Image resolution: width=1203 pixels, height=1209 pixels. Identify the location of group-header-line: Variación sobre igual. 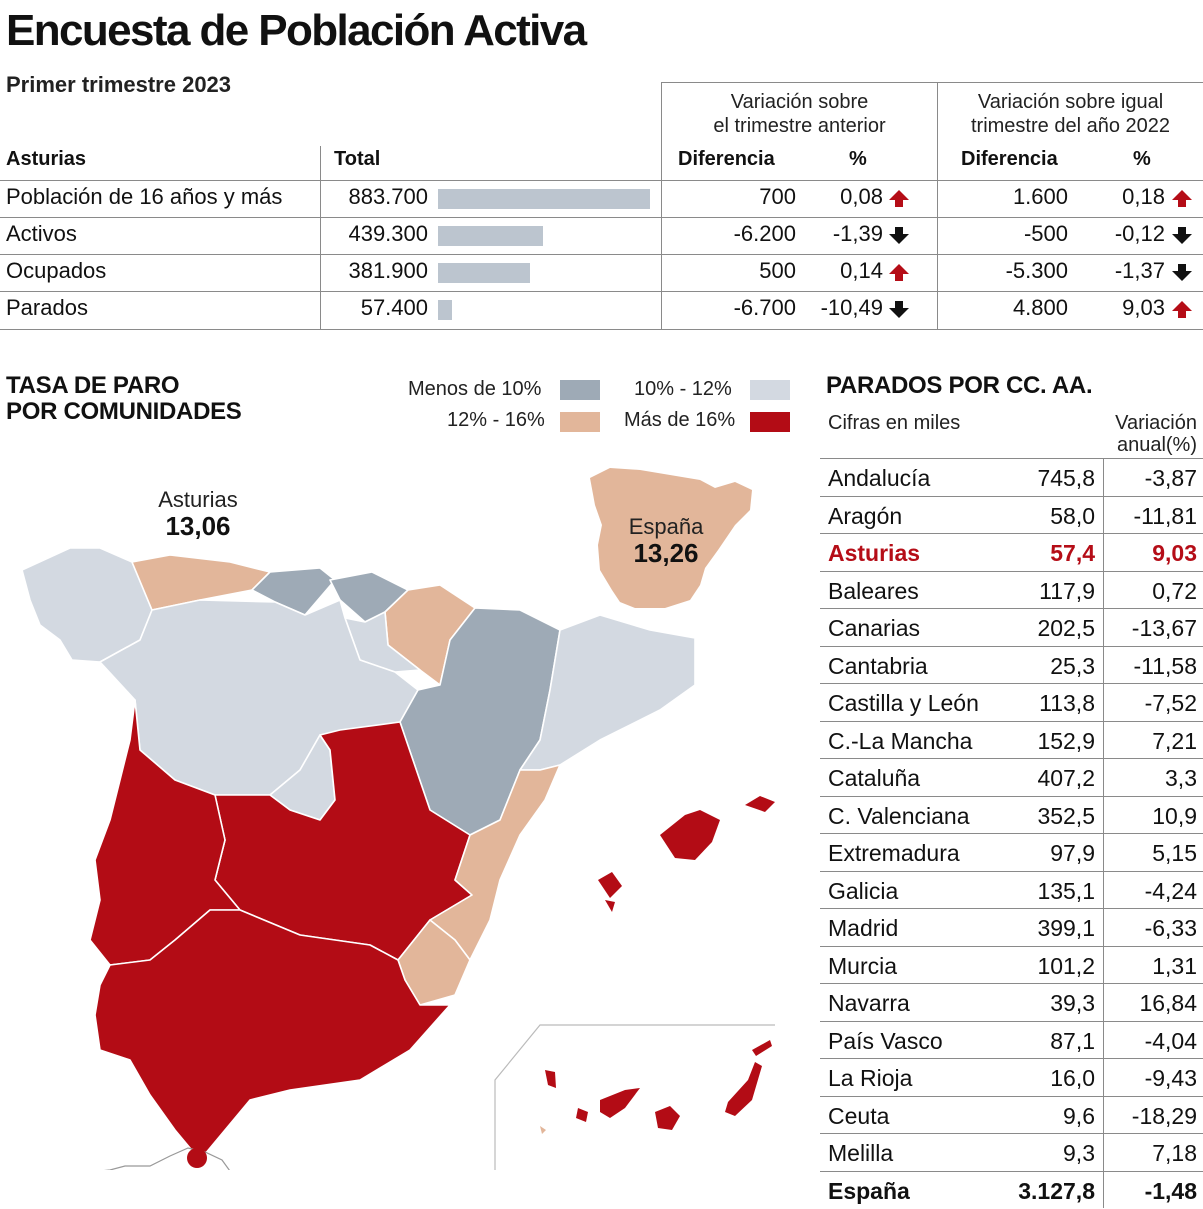
(1070, 102).